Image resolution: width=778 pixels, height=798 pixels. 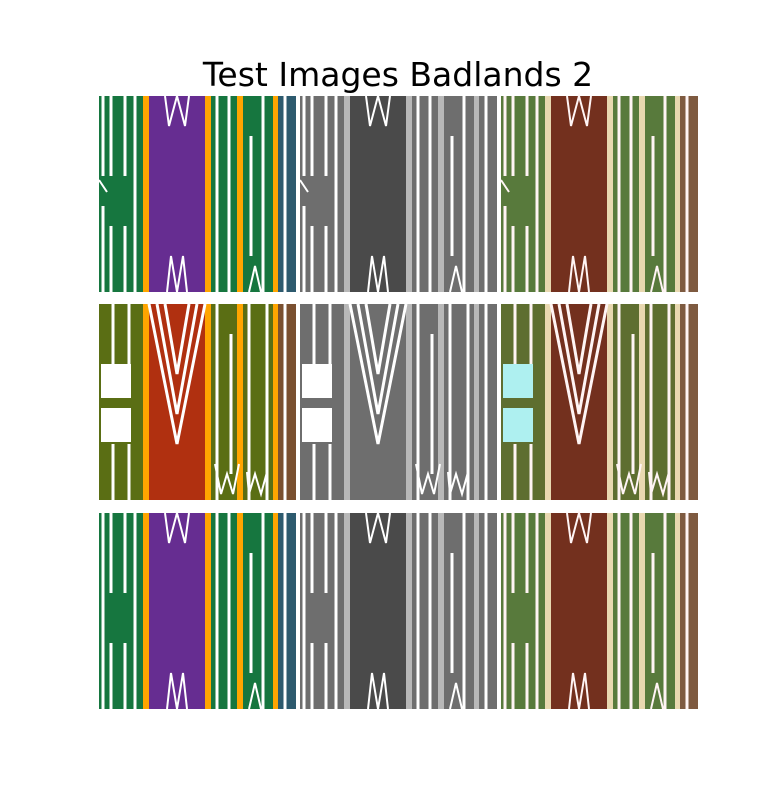 What do you see at coordinates (398, 609) in the screenshot?
I see `panel-r3-c2` at bounding box center [398, 609].